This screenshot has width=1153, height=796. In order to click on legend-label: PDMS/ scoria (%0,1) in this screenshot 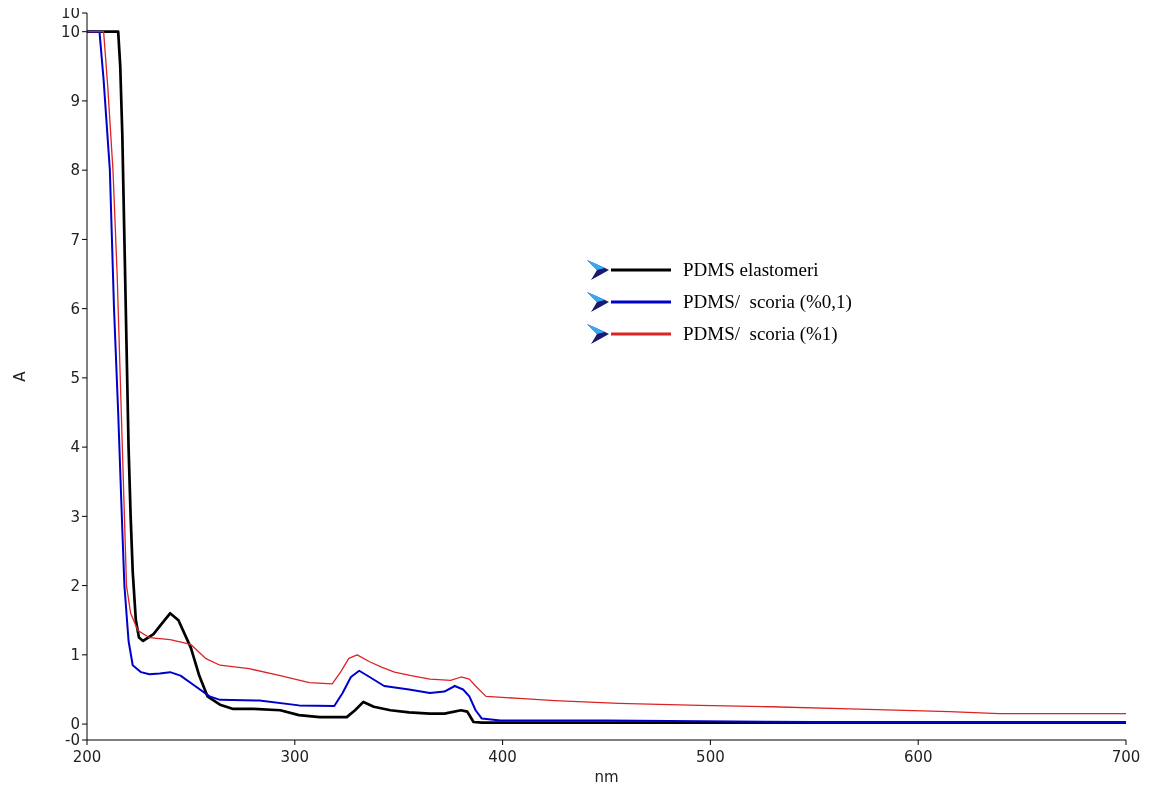, I will do `click(767, 302)`.